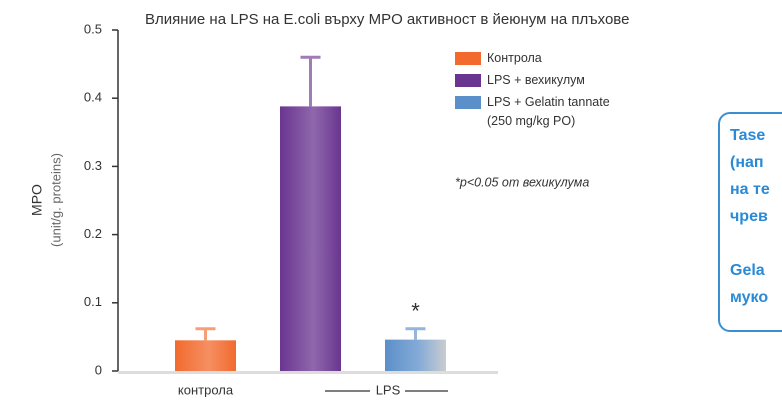 The image size is (782, 403). What do you see at coordinates (747, 270) in the screenshot?
I see `box-line: Gela` at bounding box center [747, 270].